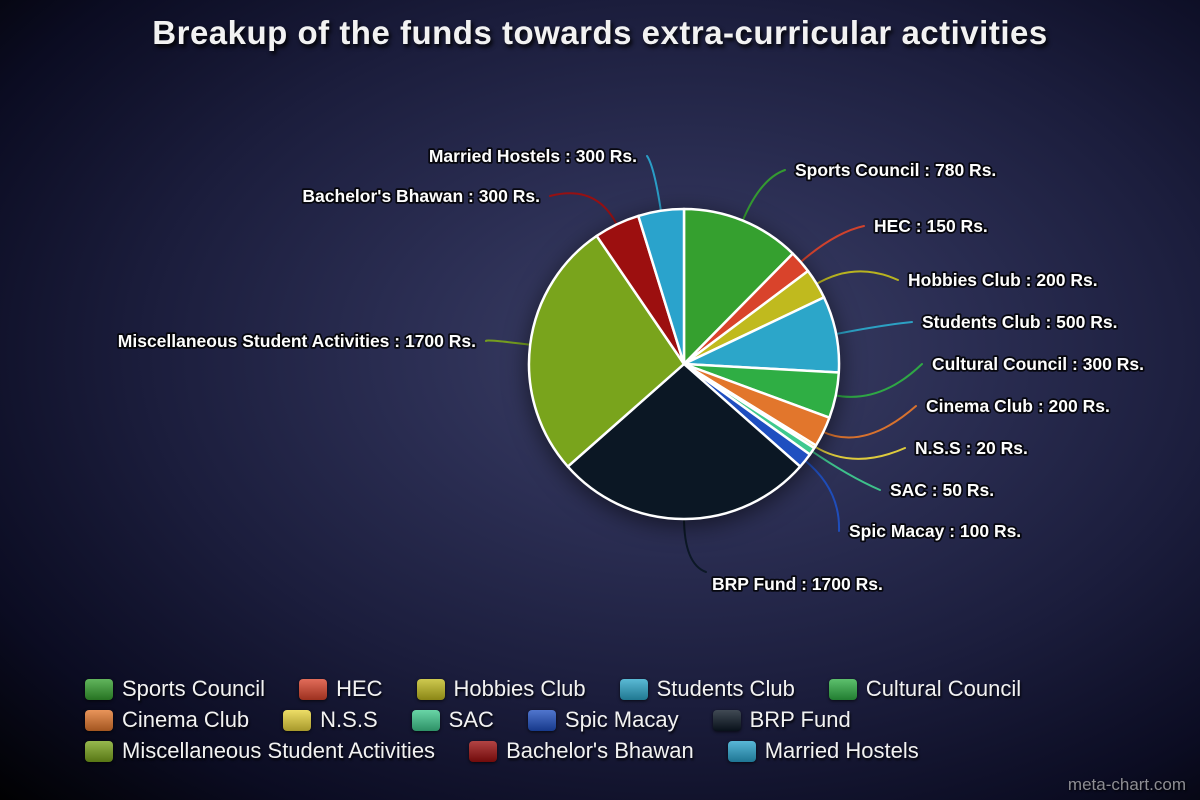 The height and width of the screenshot is (800, 1200). Describe the element at coordinates (831, 245) in the screenshot. I see `leader-line-hec` at that location.